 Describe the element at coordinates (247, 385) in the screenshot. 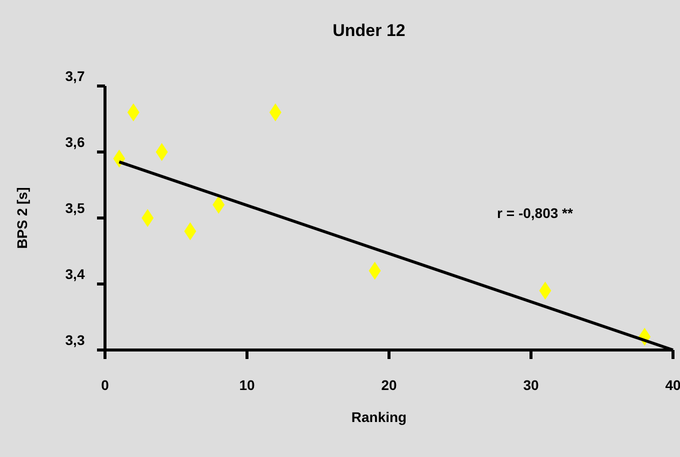

I see `x-tick-label: 10` at that location.